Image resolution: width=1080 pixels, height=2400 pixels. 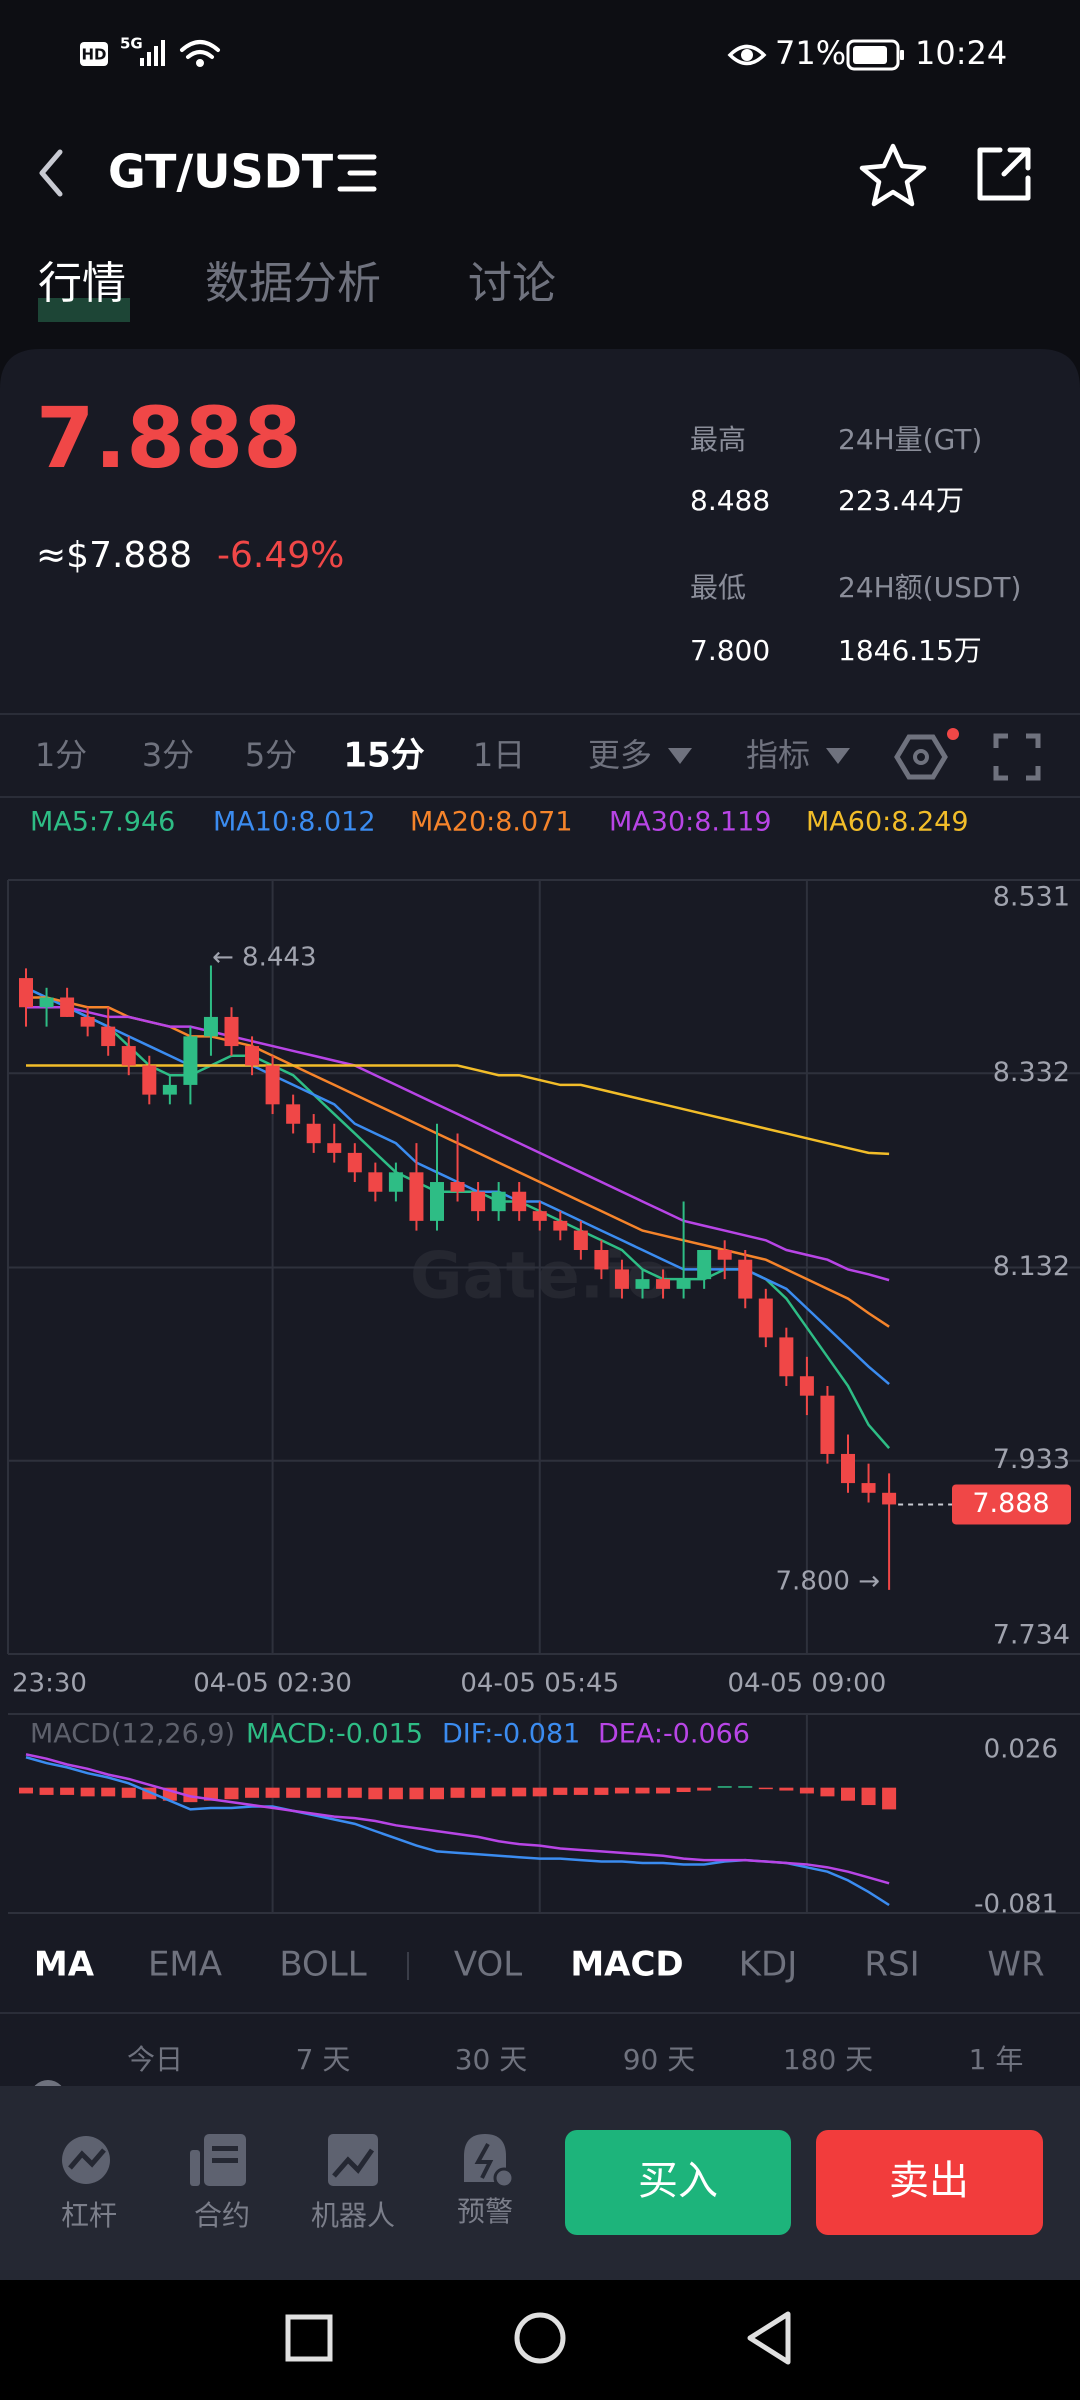 What do you see at coordinates (690, 822) in the screenshot?
I see `ma-legend: MA30:8.119` at bounding box center [690, 822].